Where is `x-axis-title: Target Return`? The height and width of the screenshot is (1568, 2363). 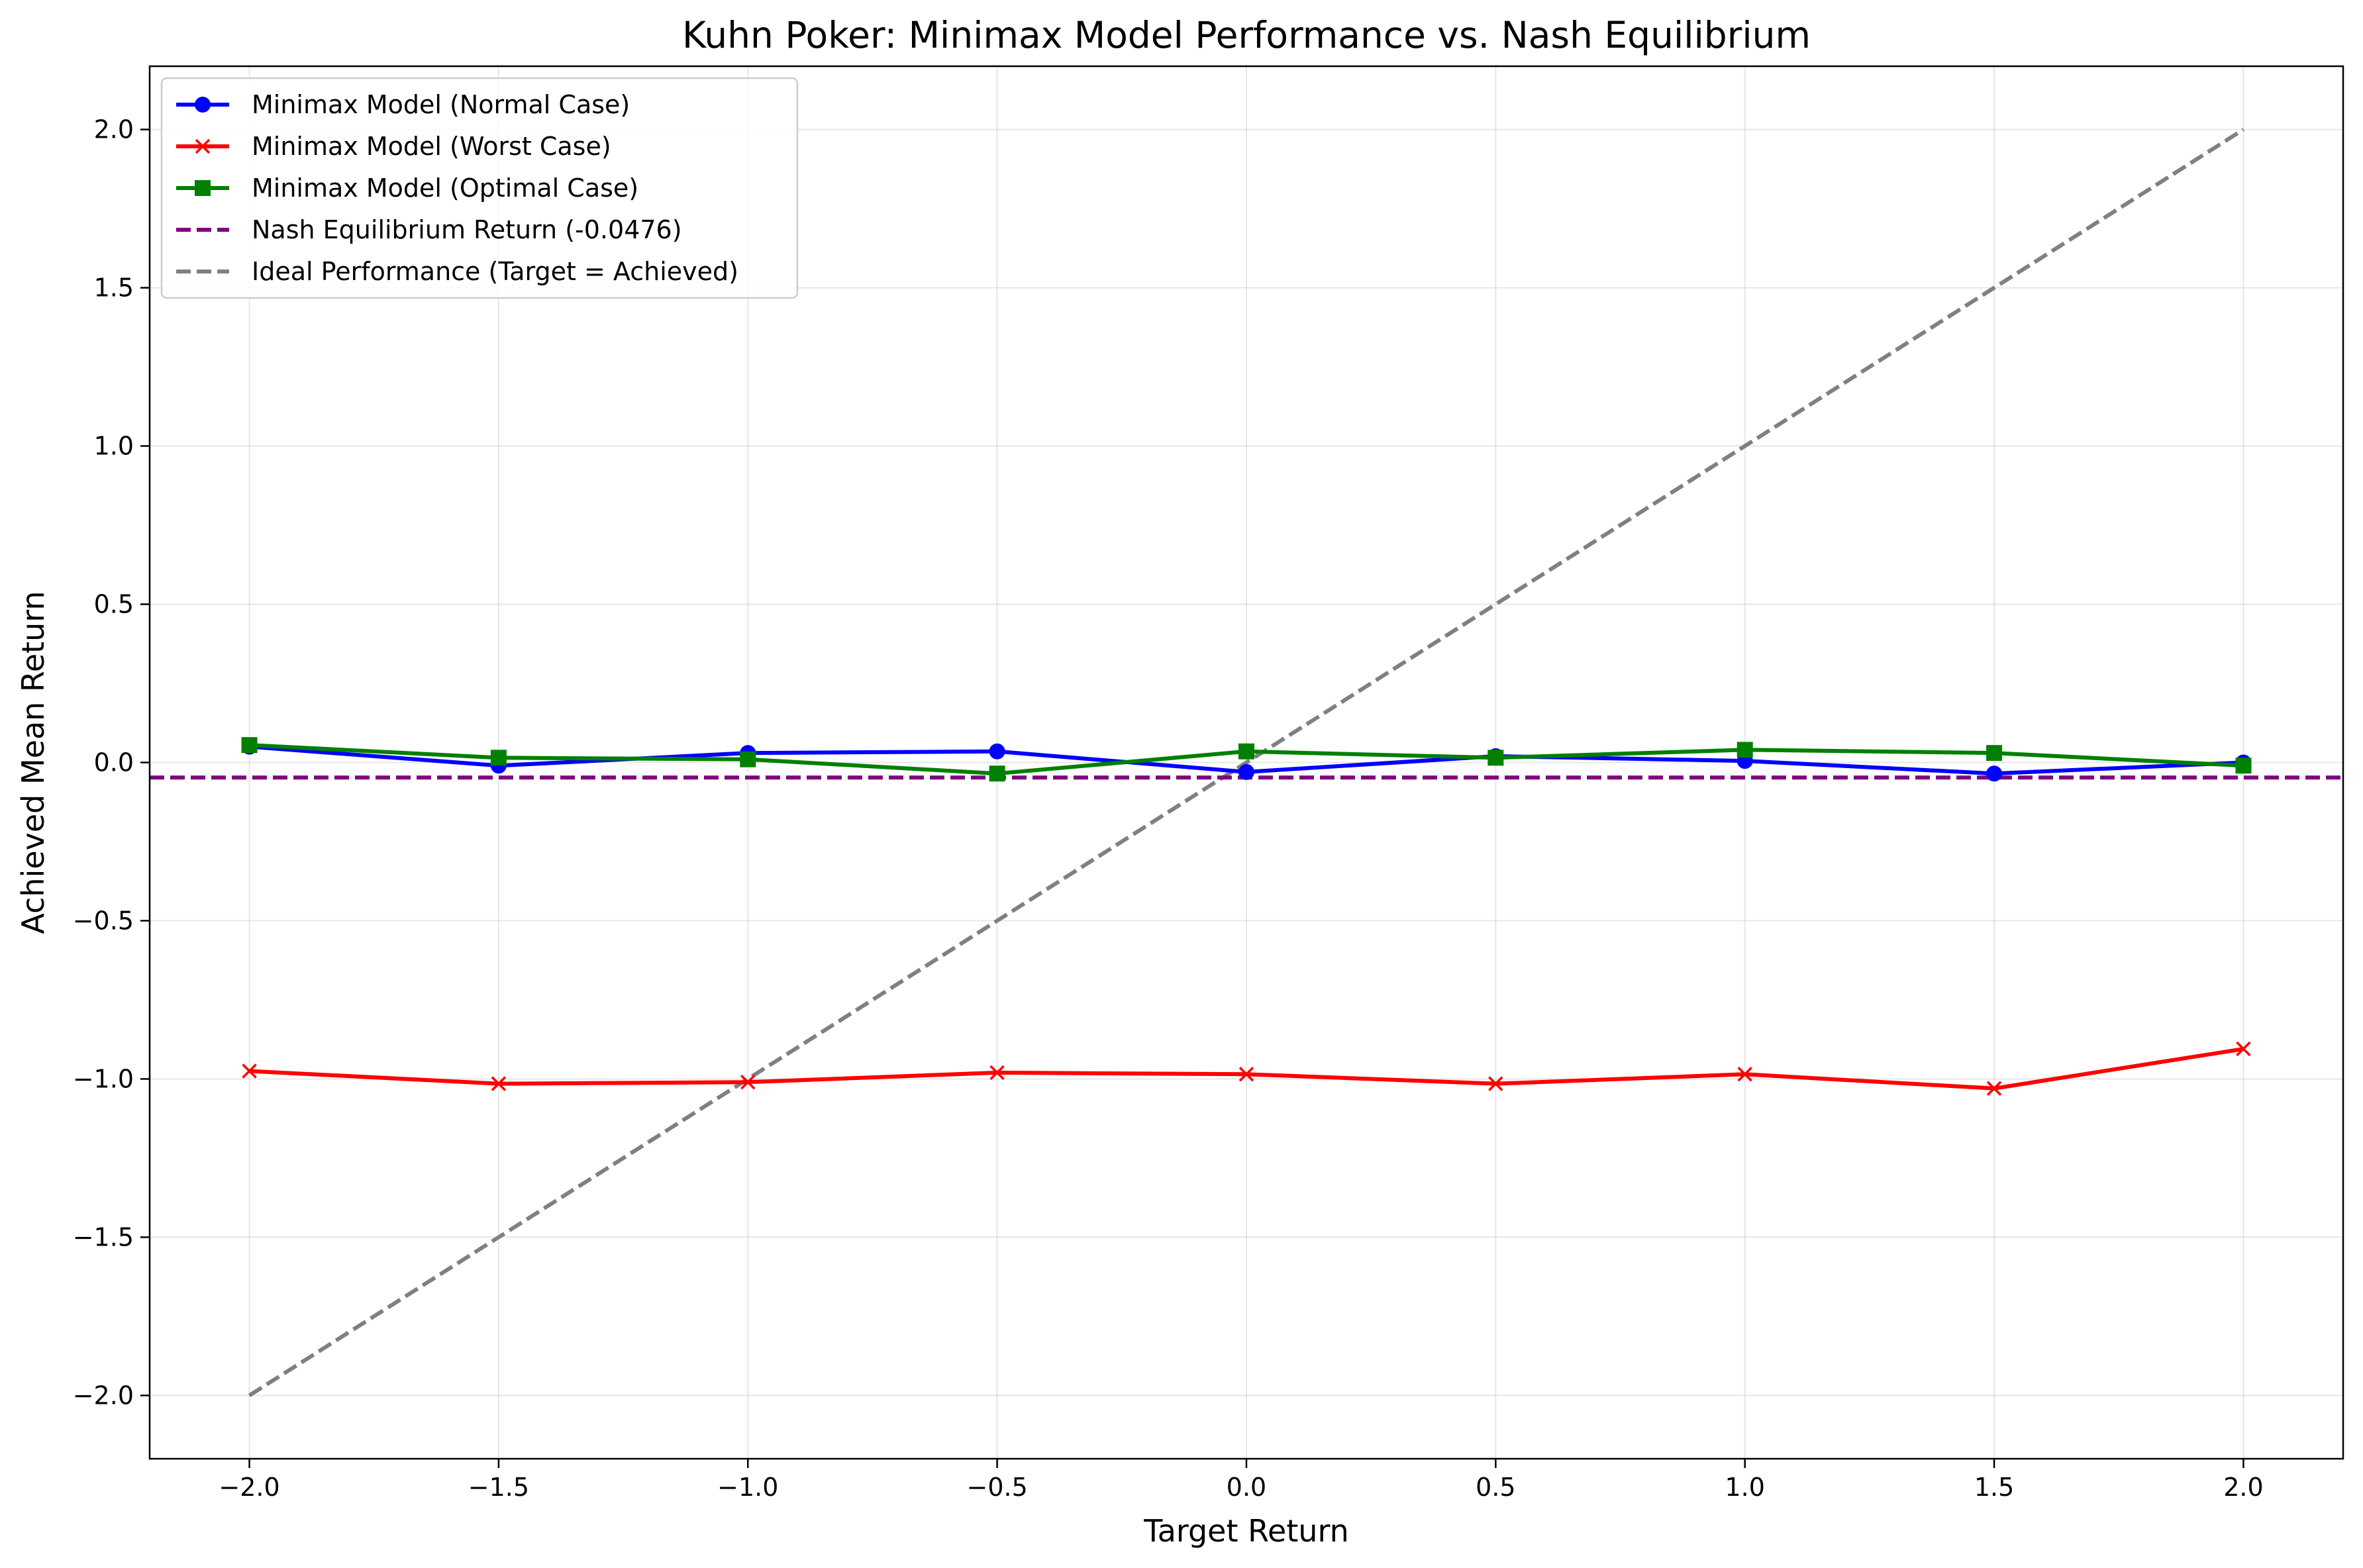
x-axis-title: Target Return is located at coordinates (1246, 1531).